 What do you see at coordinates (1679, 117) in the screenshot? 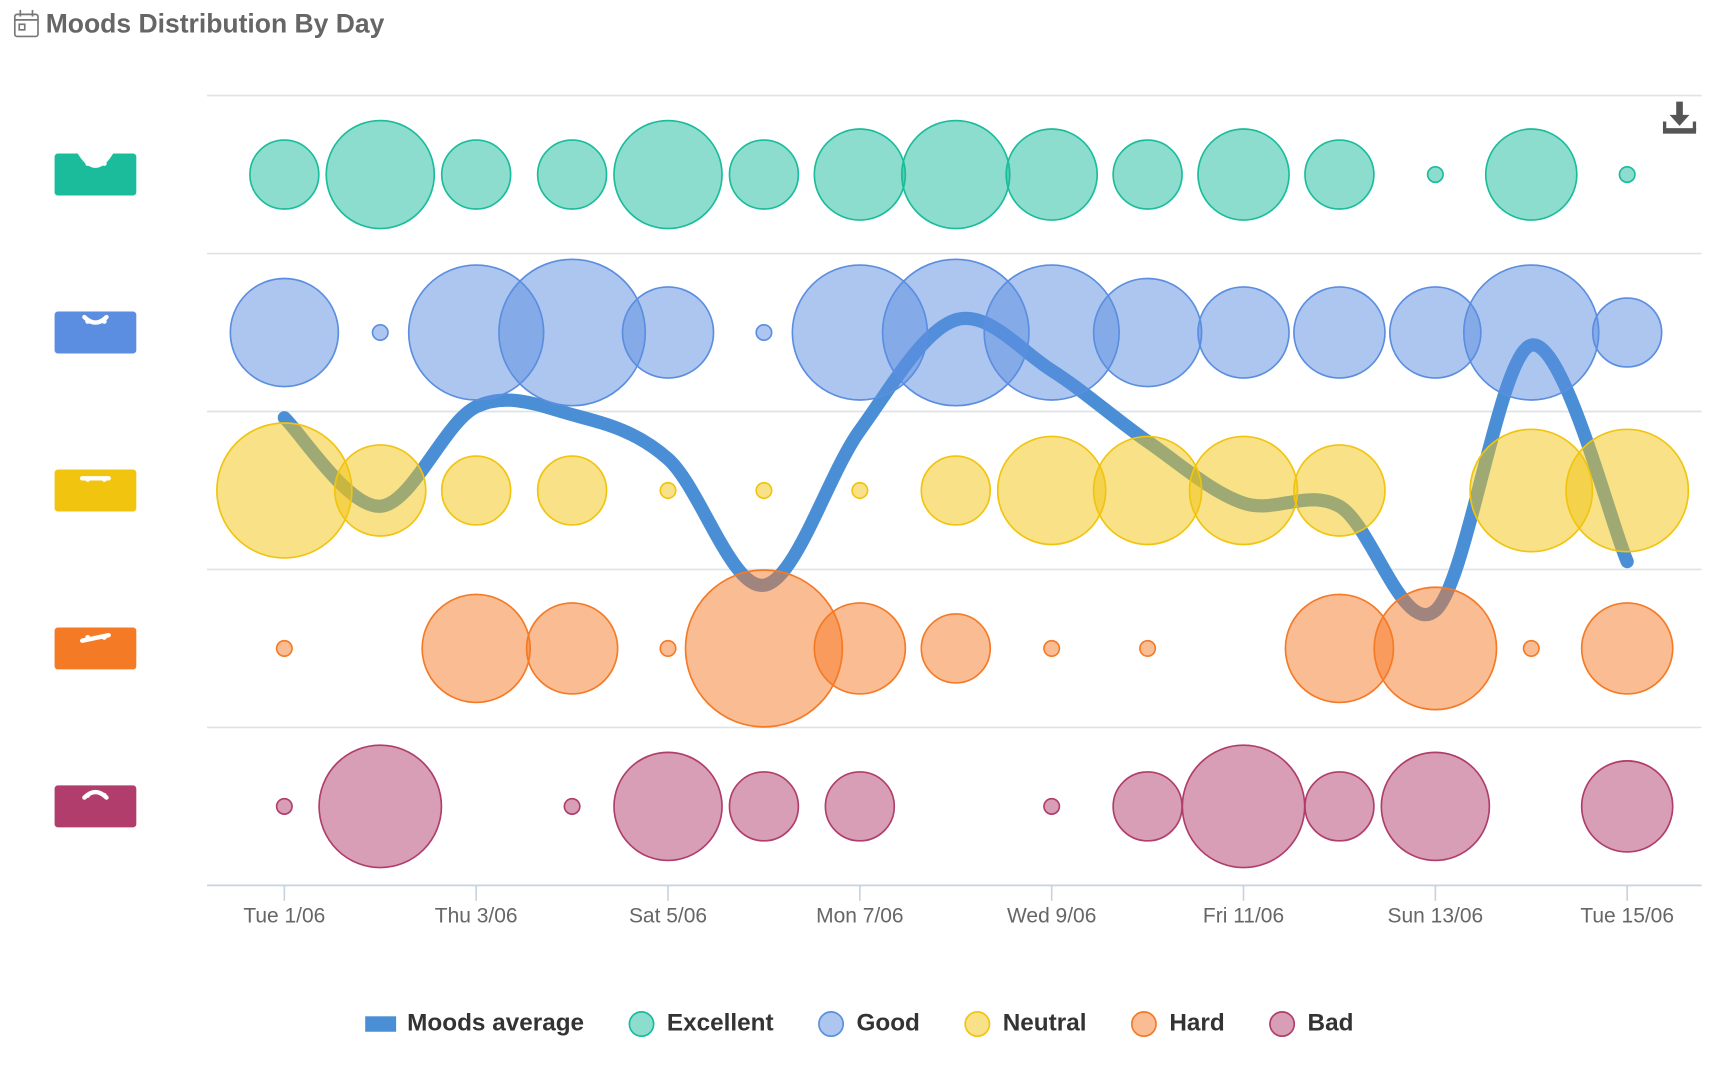
I see `download-button` at bounding box center [1679, 117].